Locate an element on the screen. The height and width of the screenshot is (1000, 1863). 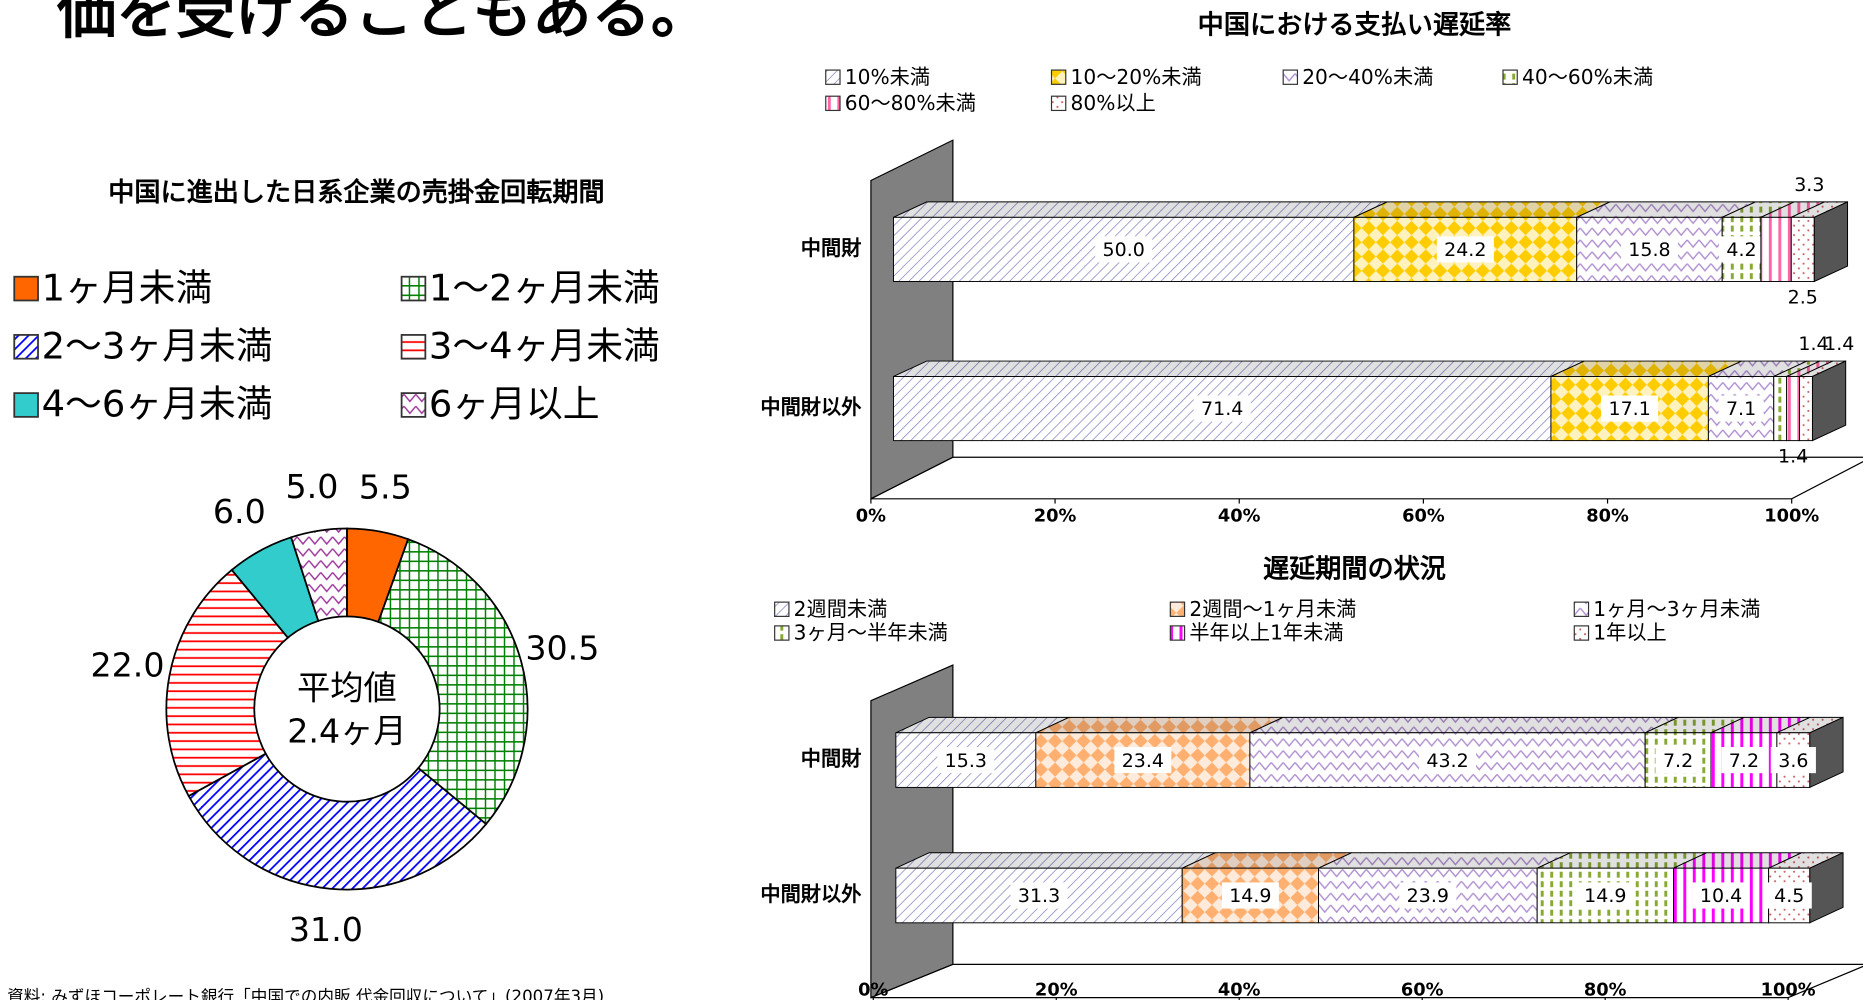
legend-label: 6ヶ月以上 is located at coordinates (514, 404).